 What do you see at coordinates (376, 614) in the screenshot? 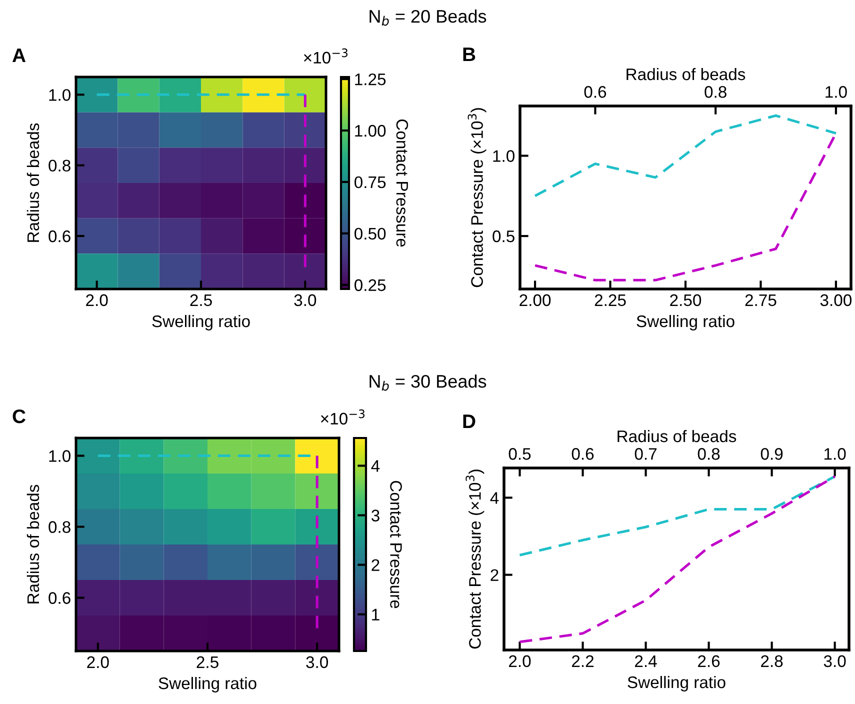
I see `color-bar-label: 1` at bounding box center [376, 614].